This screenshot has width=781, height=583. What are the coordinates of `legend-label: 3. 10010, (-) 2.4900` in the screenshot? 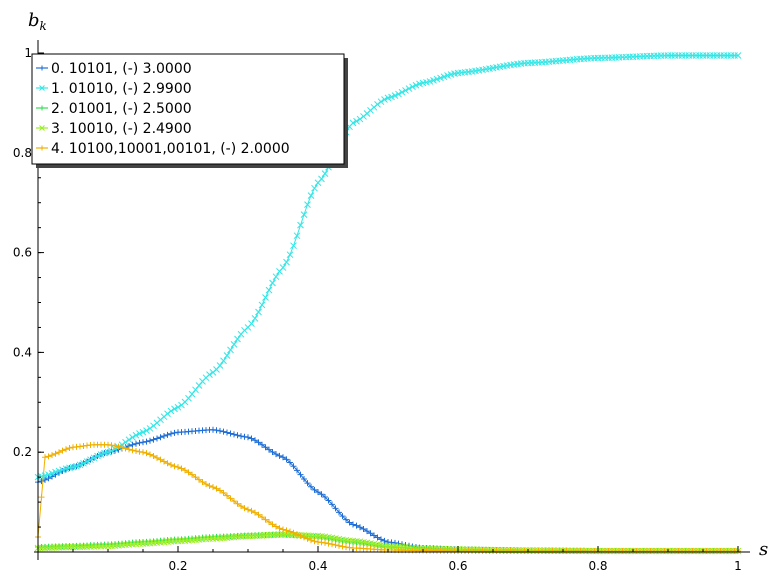 It's located at (121, 129).